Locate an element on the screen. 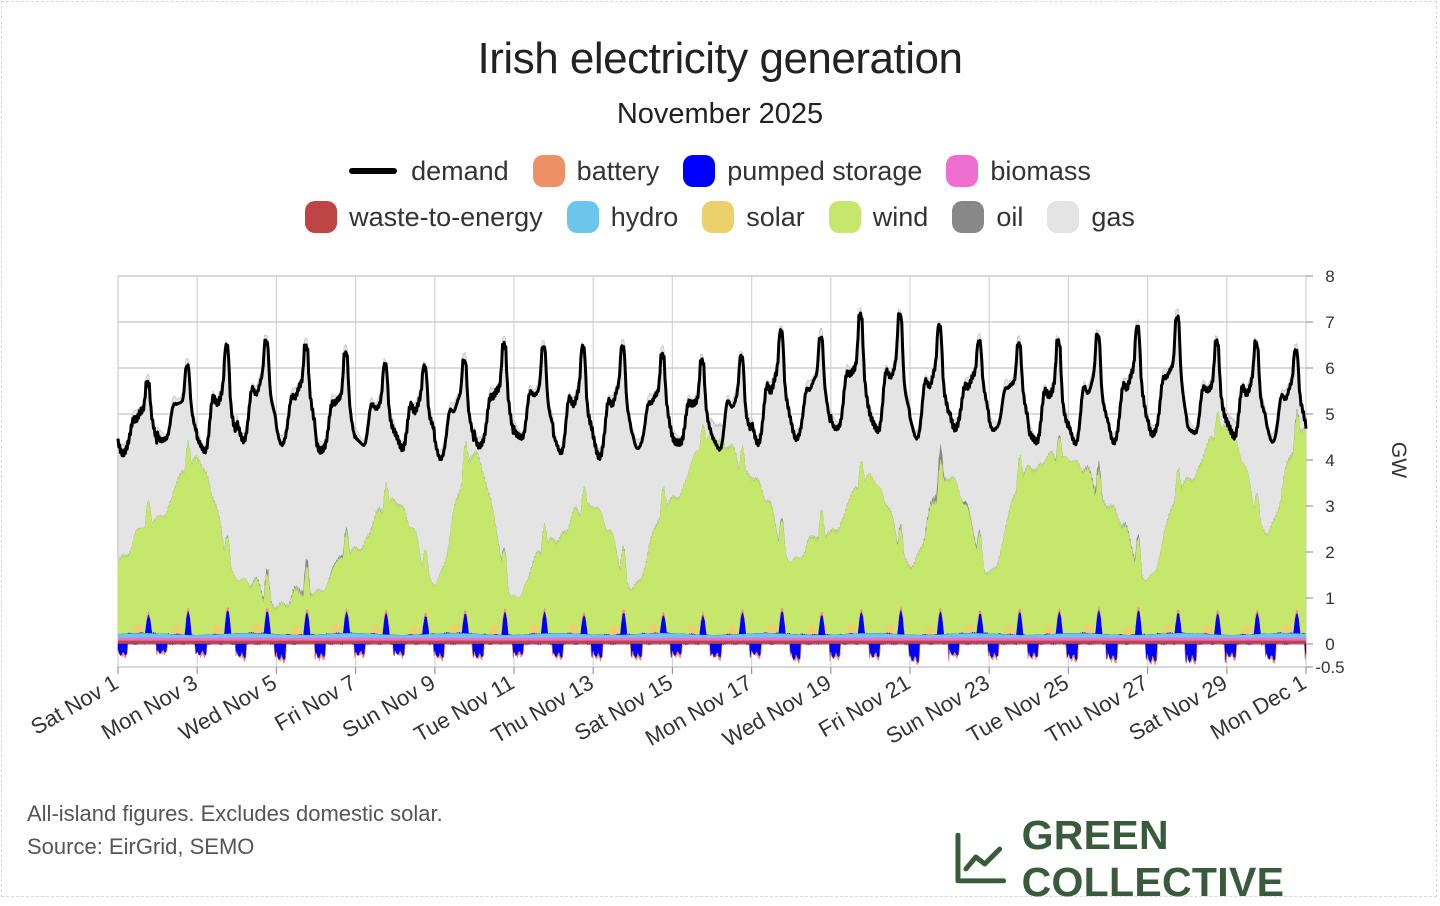 This screenshot has height=906, width=1440. line-chart-icon is located at coordinates (981, 858).